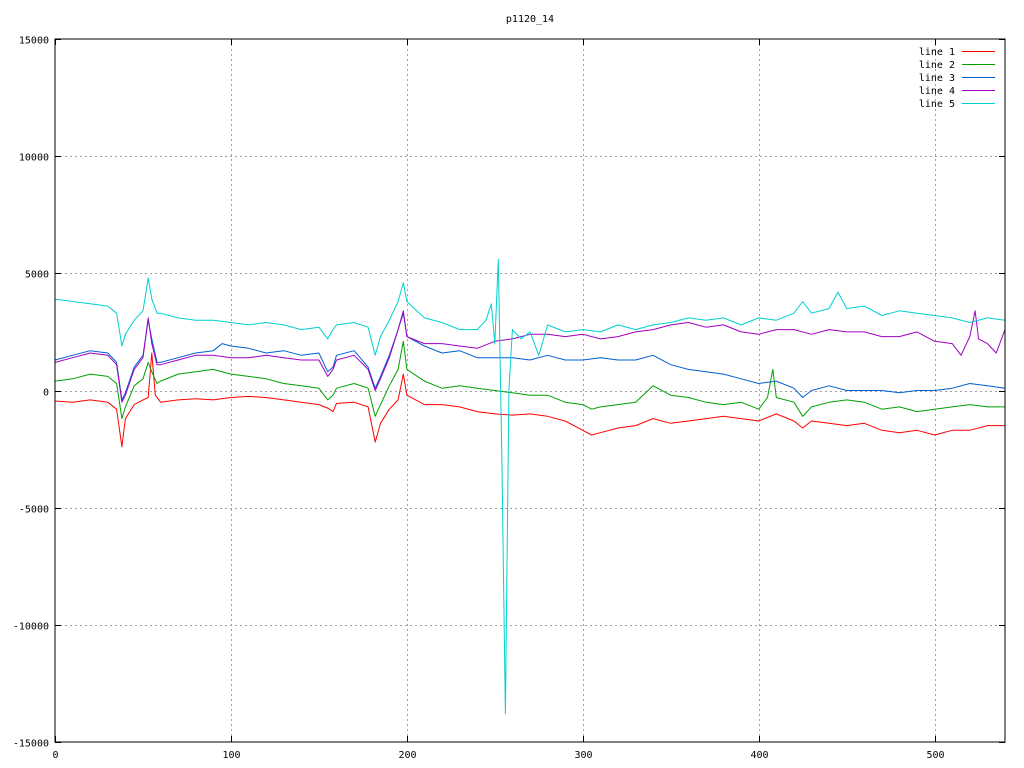 The width and height of the screenshot is (1024, 768). Describe the element at coordinates (530, 19) in the screenshot. I see `chart-title: p1120_14` at that location.